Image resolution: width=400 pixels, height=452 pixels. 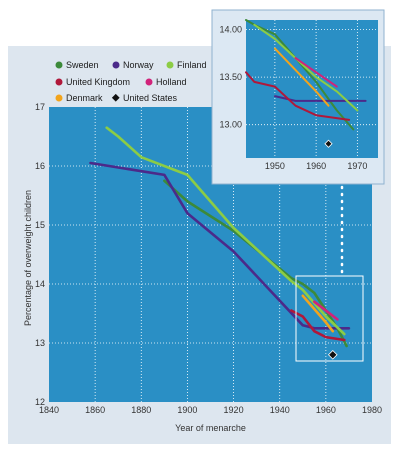 I want to click on main-line-united-kingdom, so click(x=317, y=325).